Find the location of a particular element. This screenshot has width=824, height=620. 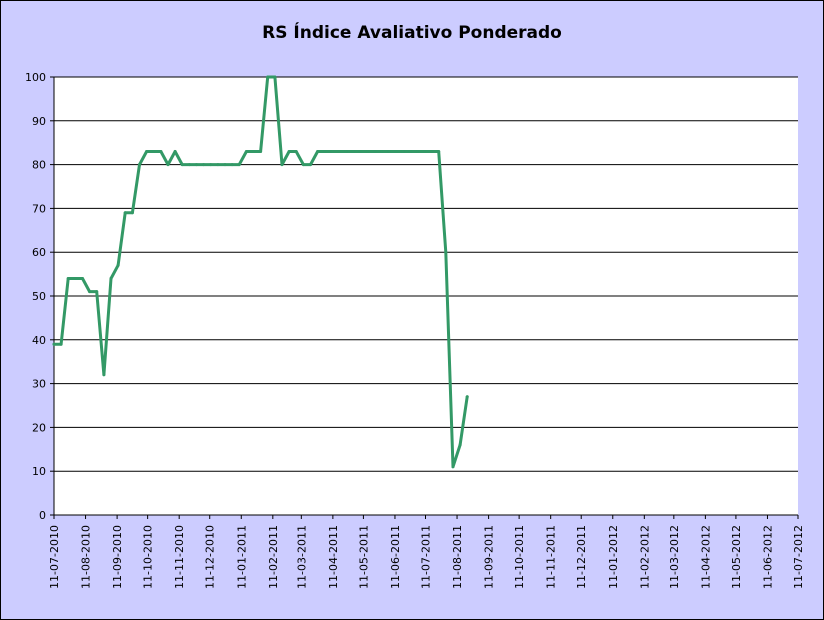

x-tick-label: 11-09-2011 is located at coordinates (489, 557).